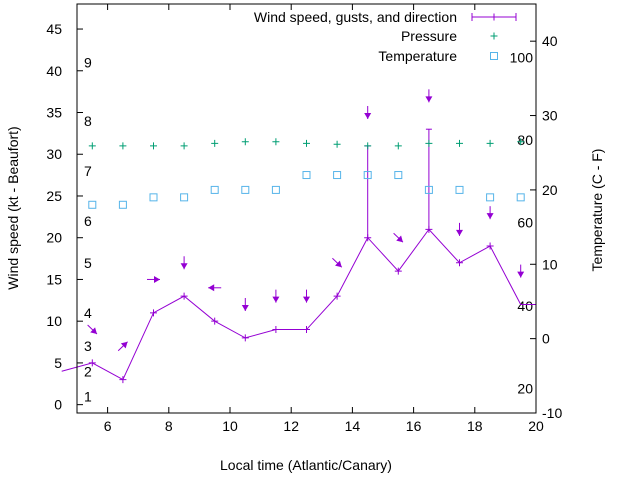 The image size is (640, 480). What do you see at coordinates (88, 62) in the screenshot?
I see `beaufort-label: 9` at bounding box center [88, 62].